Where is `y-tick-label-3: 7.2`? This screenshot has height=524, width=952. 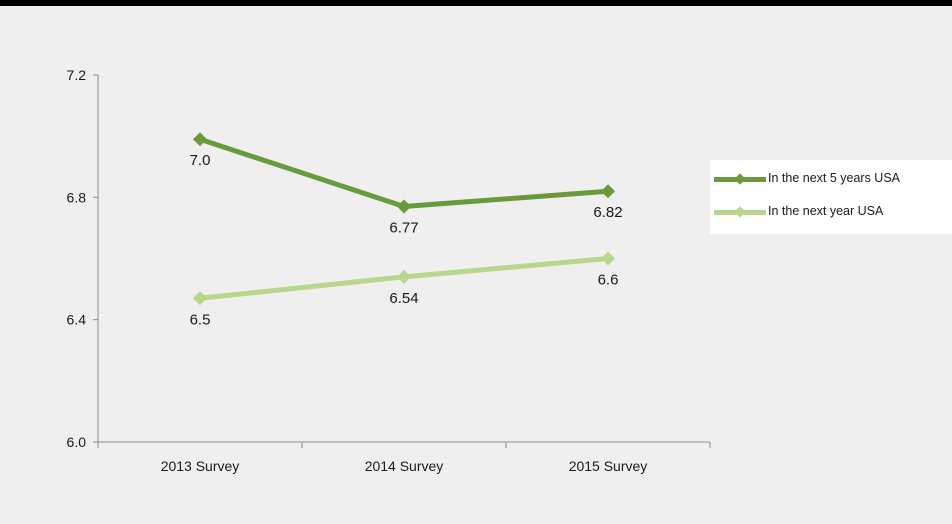
y-tick-label-3: 7.2 is located at coordinates (77, 75).